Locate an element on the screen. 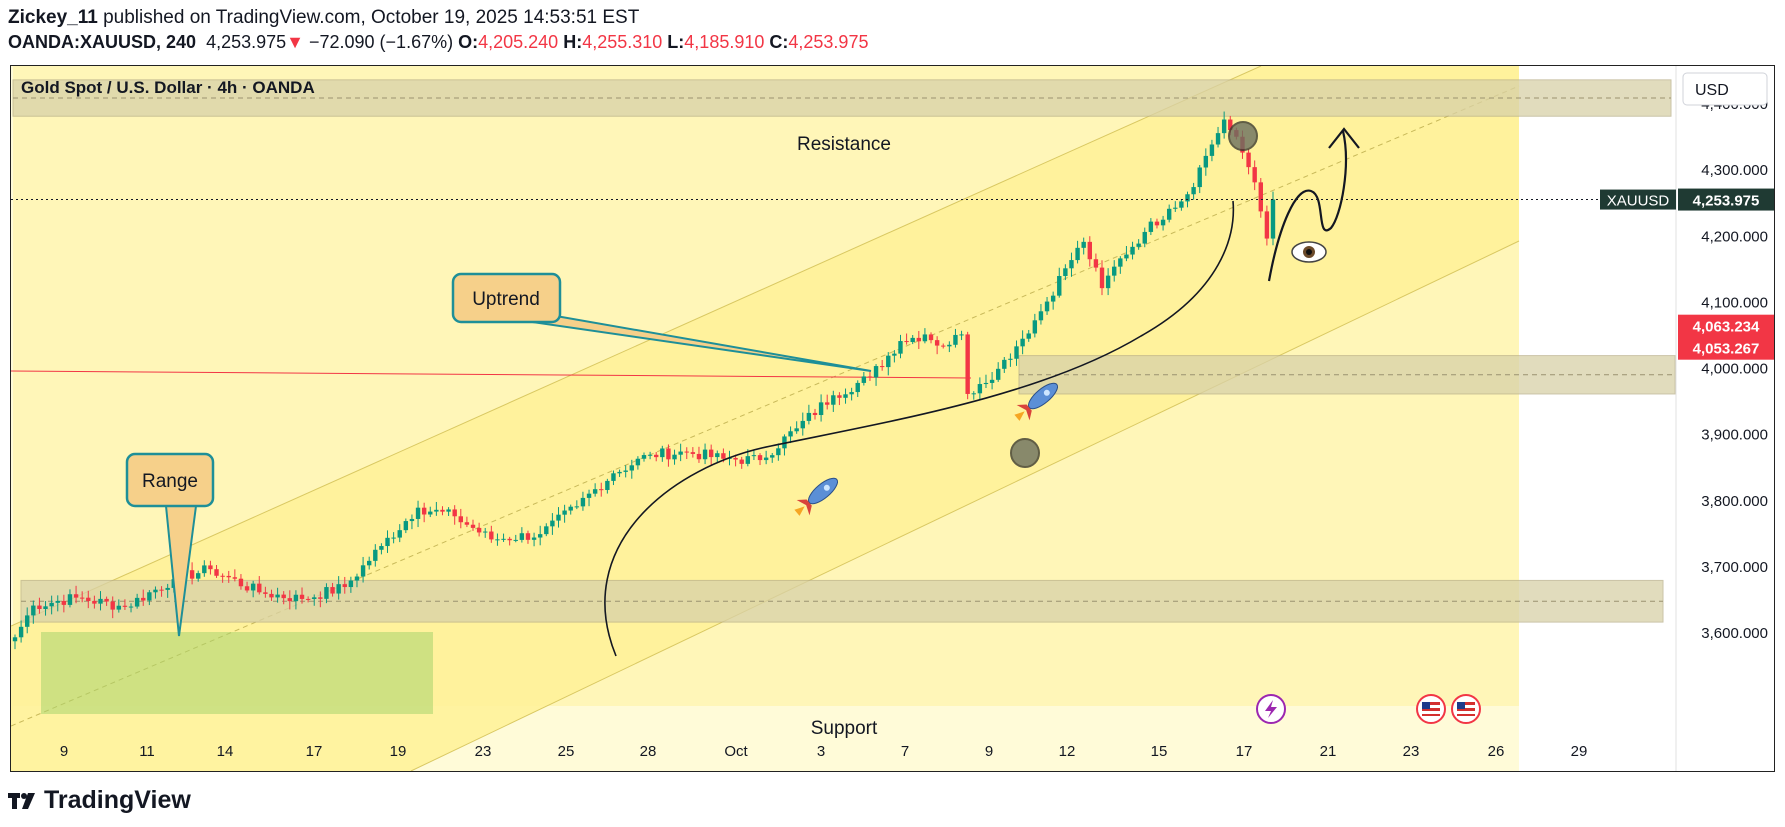  x-tick-label: 28 is located at coordinates (648, 751).